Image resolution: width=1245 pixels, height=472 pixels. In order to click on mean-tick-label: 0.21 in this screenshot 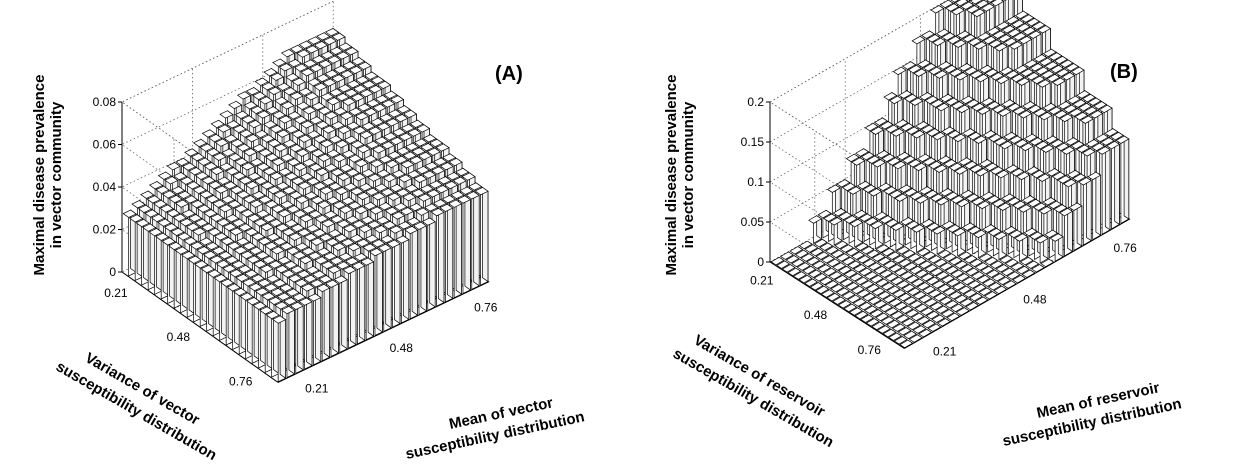, I will do `click(317, 388)`.